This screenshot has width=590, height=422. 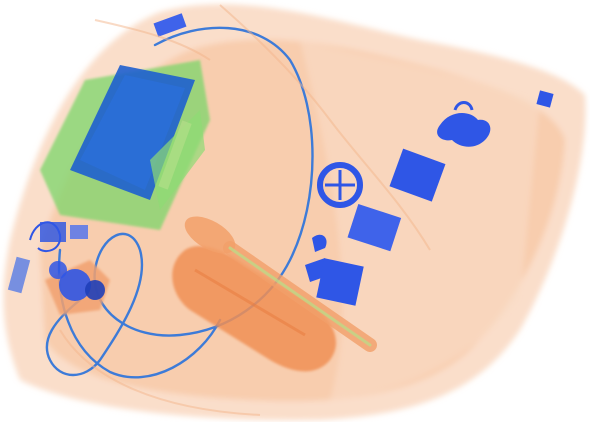 I want to click on spoon, so click(x=280, y=284).